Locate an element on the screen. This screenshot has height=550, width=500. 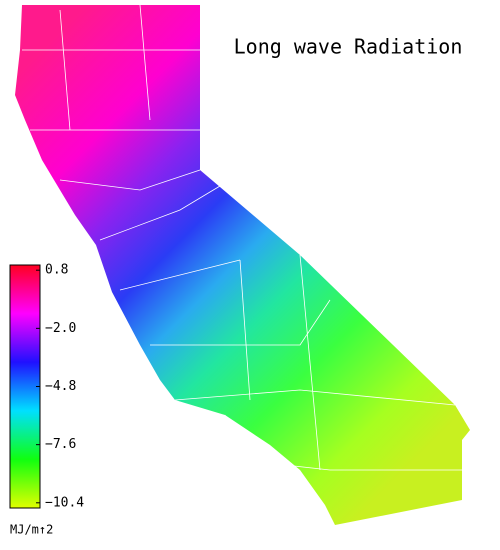
colorbar-tick-label: −4.8 is located at coordinates (60, 386).